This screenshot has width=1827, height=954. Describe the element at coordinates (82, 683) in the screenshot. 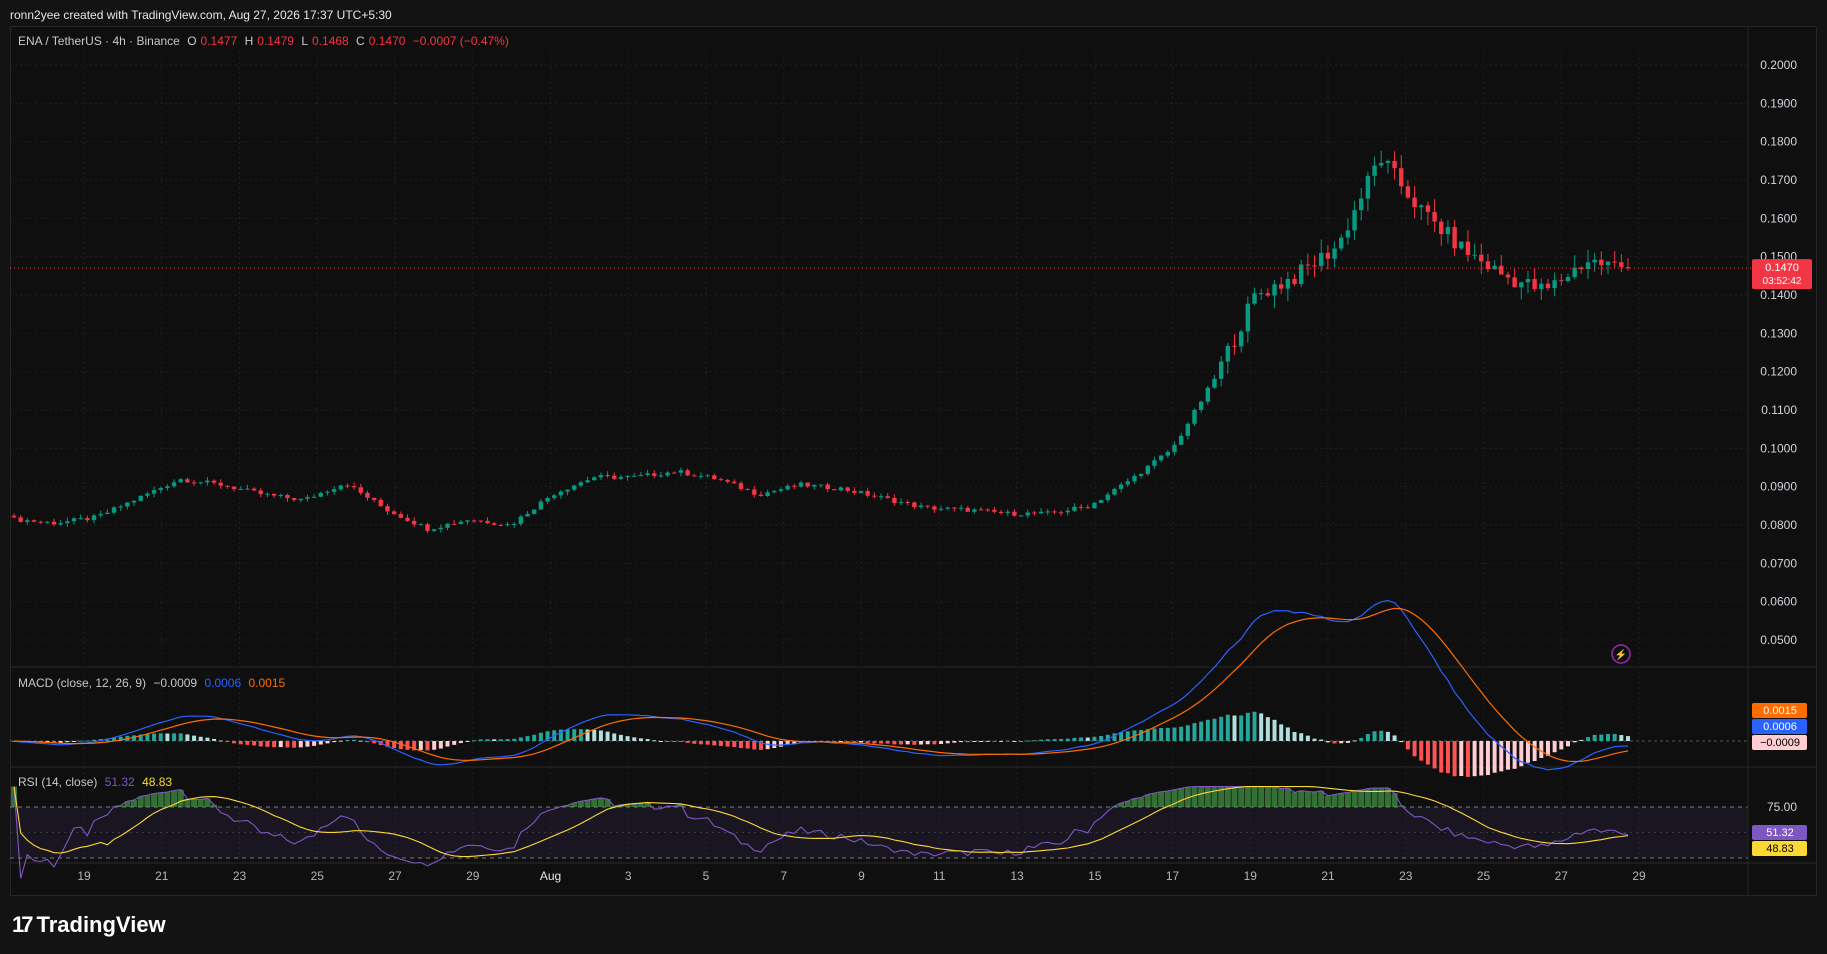

I see `macd-title: MACD (close, 12, 26, 9)` at that location.